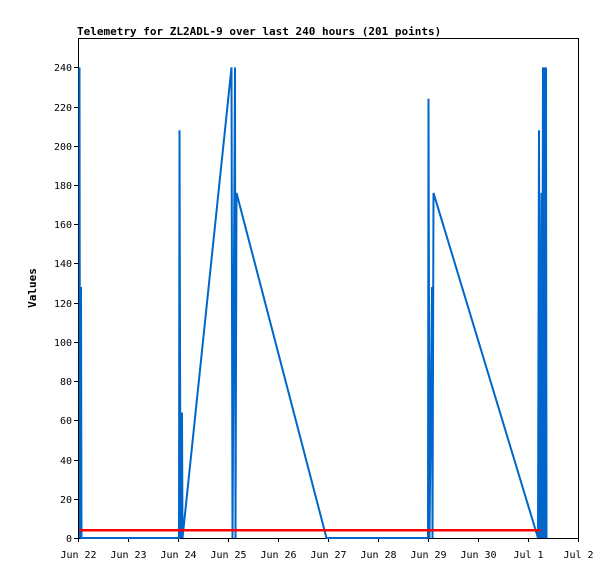  What do you see at coordinates (69, 539) in the screenshot?
I see `y-tick-label: 0` at bounding box center [69, 539].